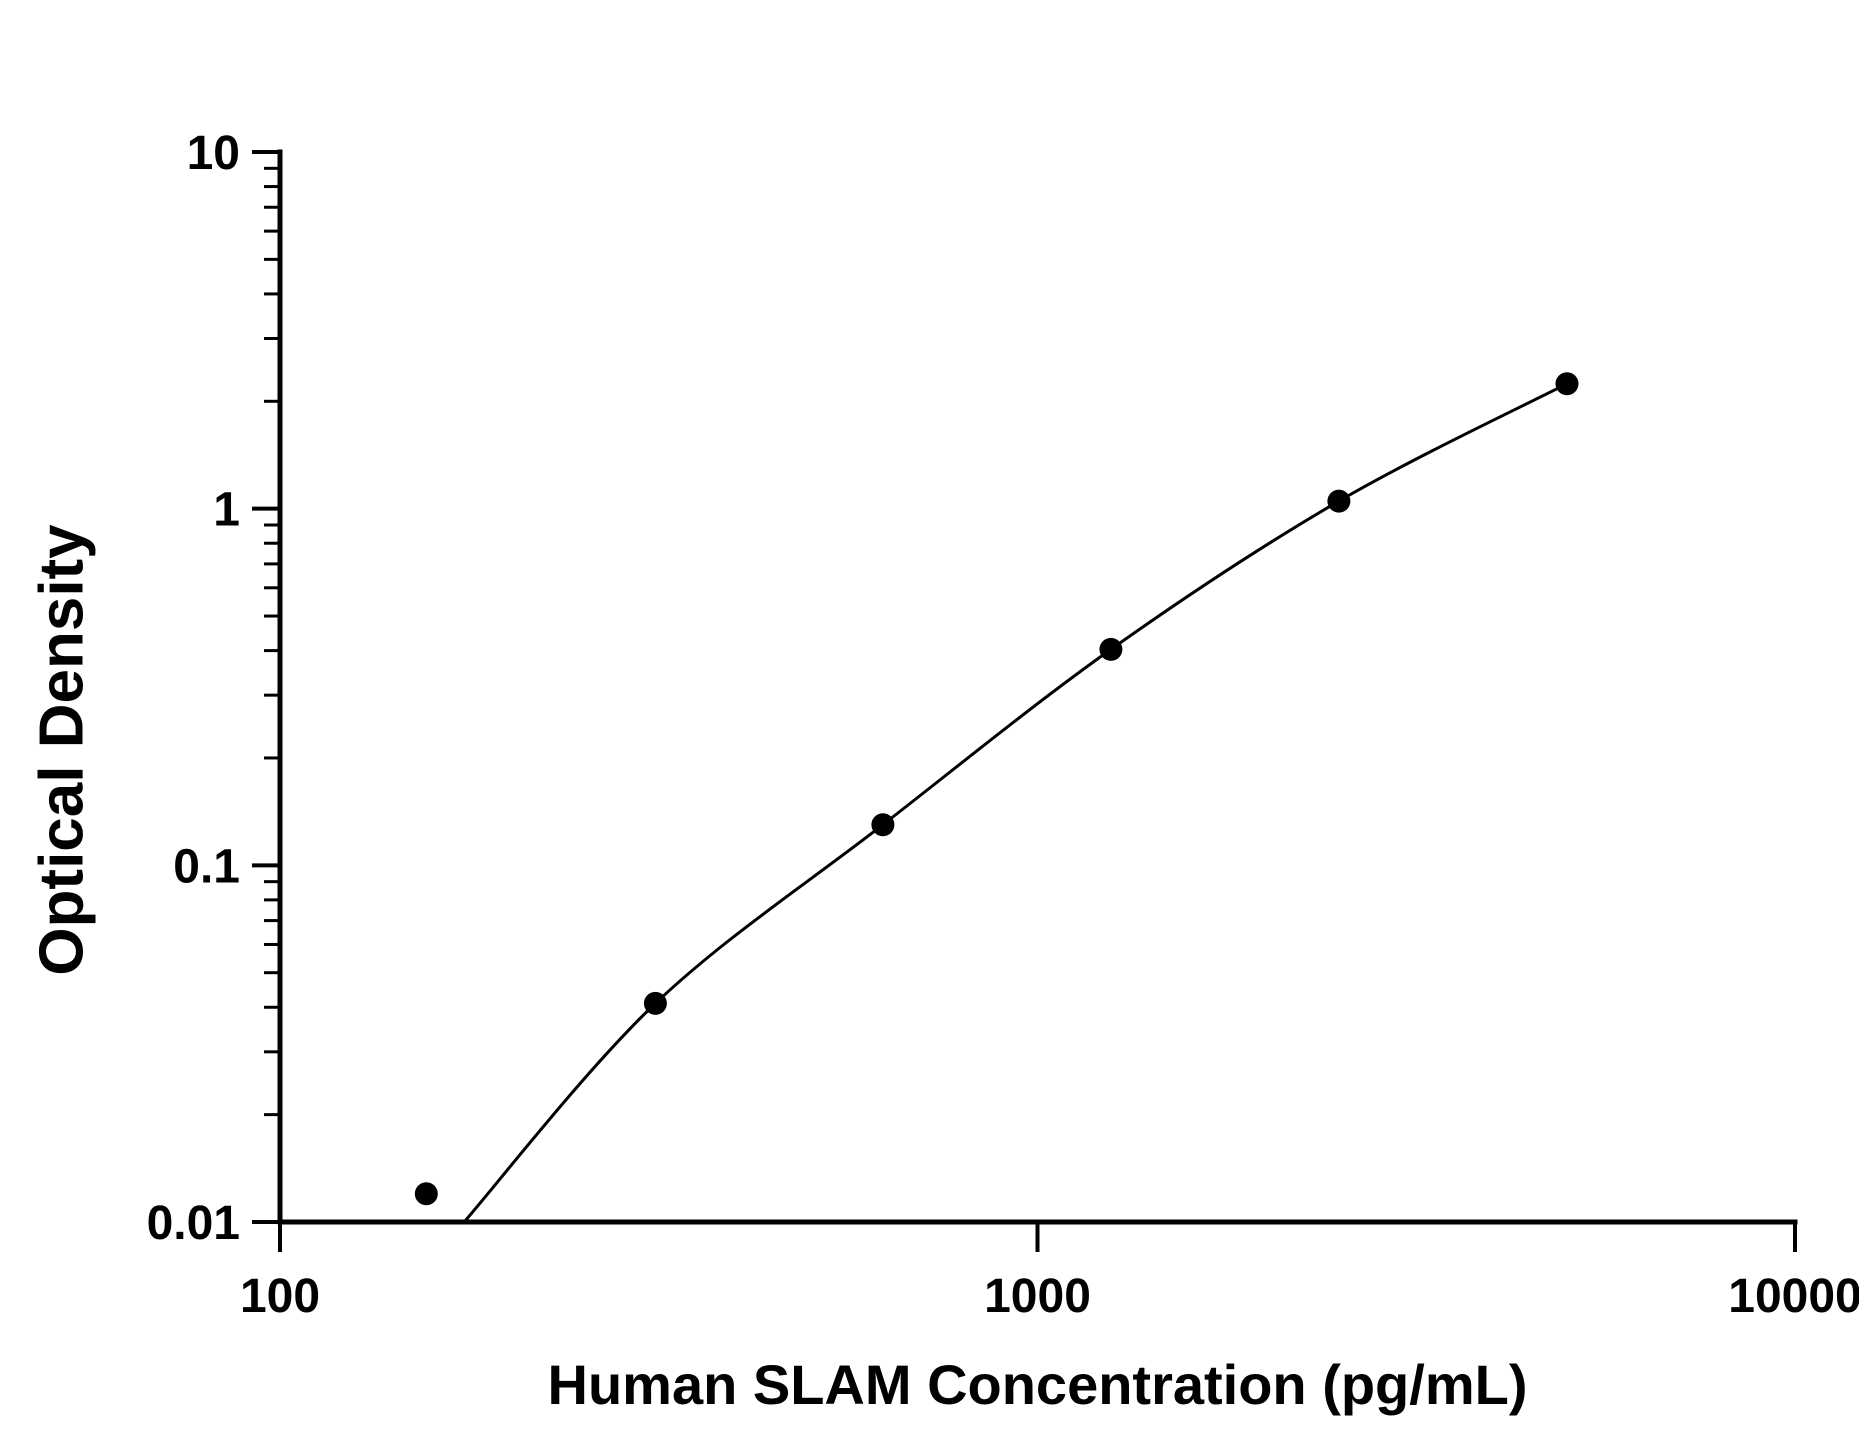  I want to click on x-tick-label: 100, so click(280, 1296).